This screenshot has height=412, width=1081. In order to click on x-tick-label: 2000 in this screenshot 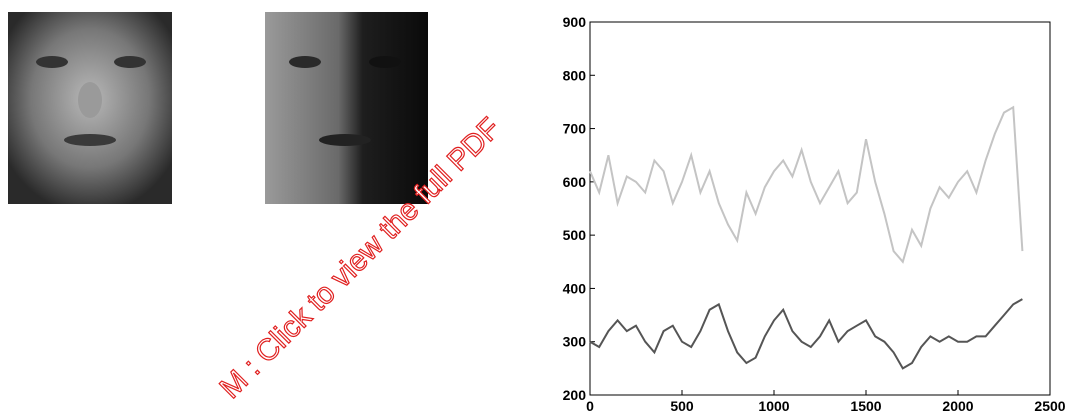, I will do `click(957, 405)`.